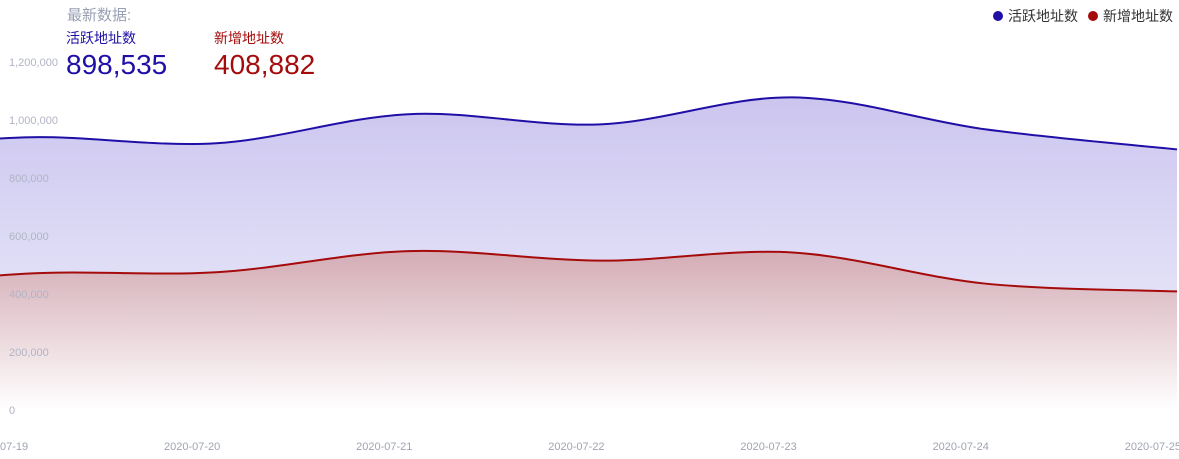 The height and width of the screenshot is (459, 1179). I want to click on legend-label-active: 活跃地址数, so click(1043, 16).